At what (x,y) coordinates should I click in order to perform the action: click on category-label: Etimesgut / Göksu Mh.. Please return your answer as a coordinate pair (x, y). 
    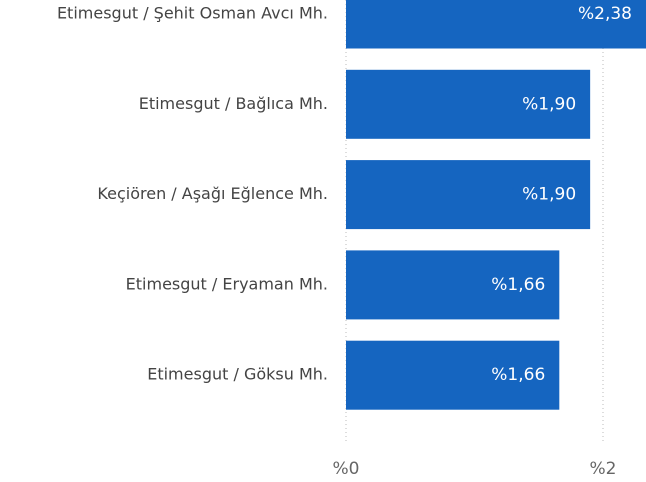
    Looking at the image, I should click on (237, 374).